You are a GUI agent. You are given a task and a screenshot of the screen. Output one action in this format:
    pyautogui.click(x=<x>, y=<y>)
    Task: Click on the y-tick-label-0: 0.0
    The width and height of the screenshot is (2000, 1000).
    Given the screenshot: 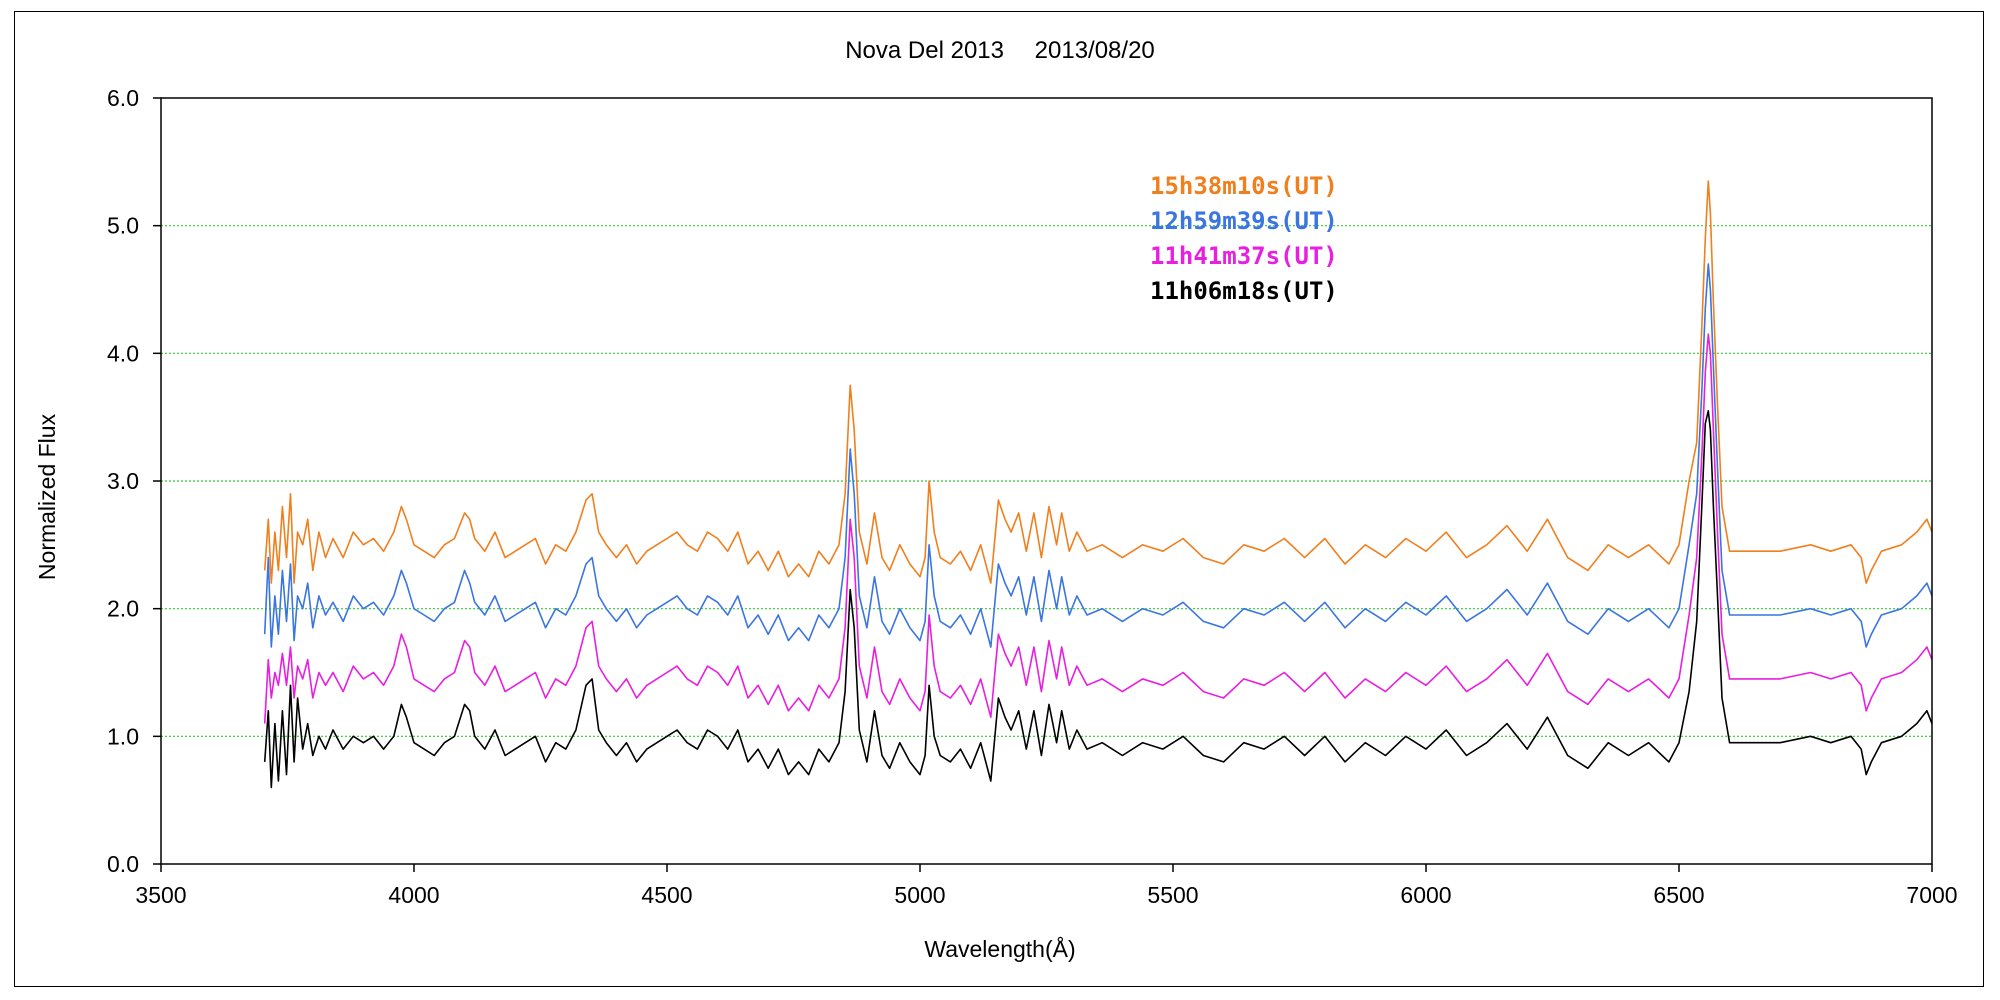 What is the action you would take?
    pyautogui.click(x=123, y=864)
    